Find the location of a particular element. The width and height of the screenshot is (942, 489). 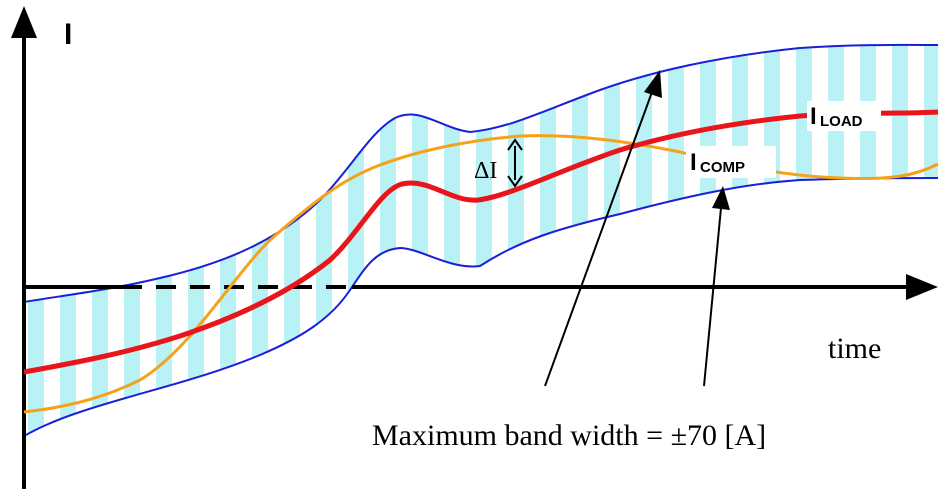

delta-i-marker: ΔI is located at coordinates (498, 163).